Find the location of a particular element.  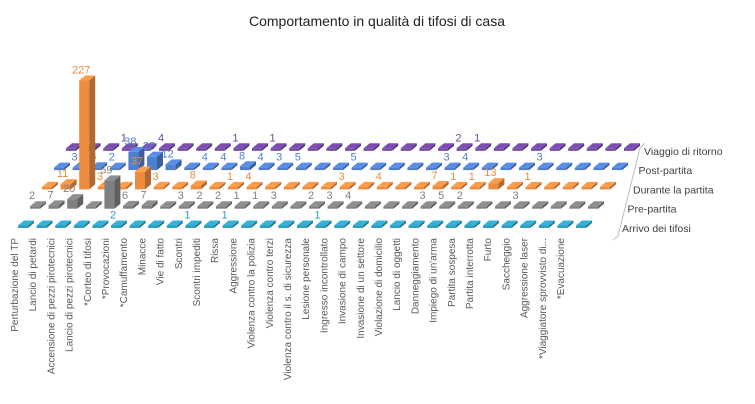

data-label: 227 is located at coordinates (81, 70).